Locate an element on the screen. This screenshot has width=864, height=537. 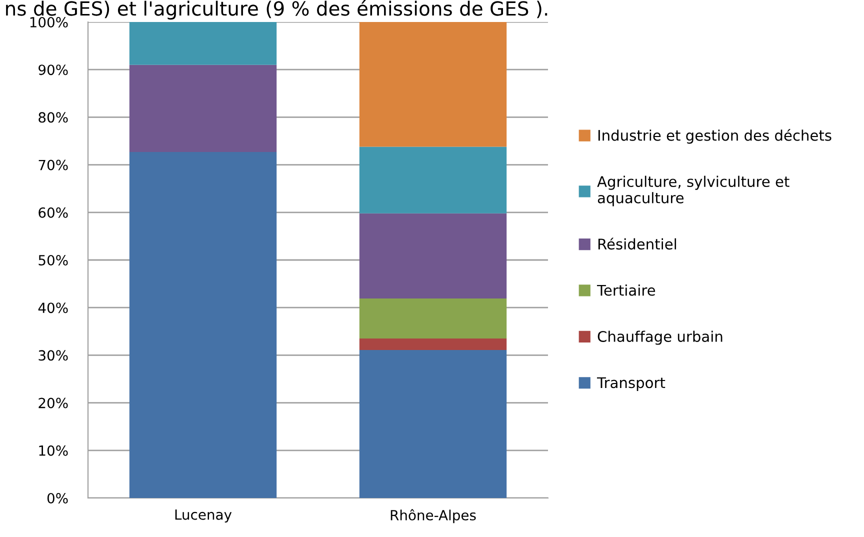
y-tick-label: 30% is located at coordinates (53, 355).